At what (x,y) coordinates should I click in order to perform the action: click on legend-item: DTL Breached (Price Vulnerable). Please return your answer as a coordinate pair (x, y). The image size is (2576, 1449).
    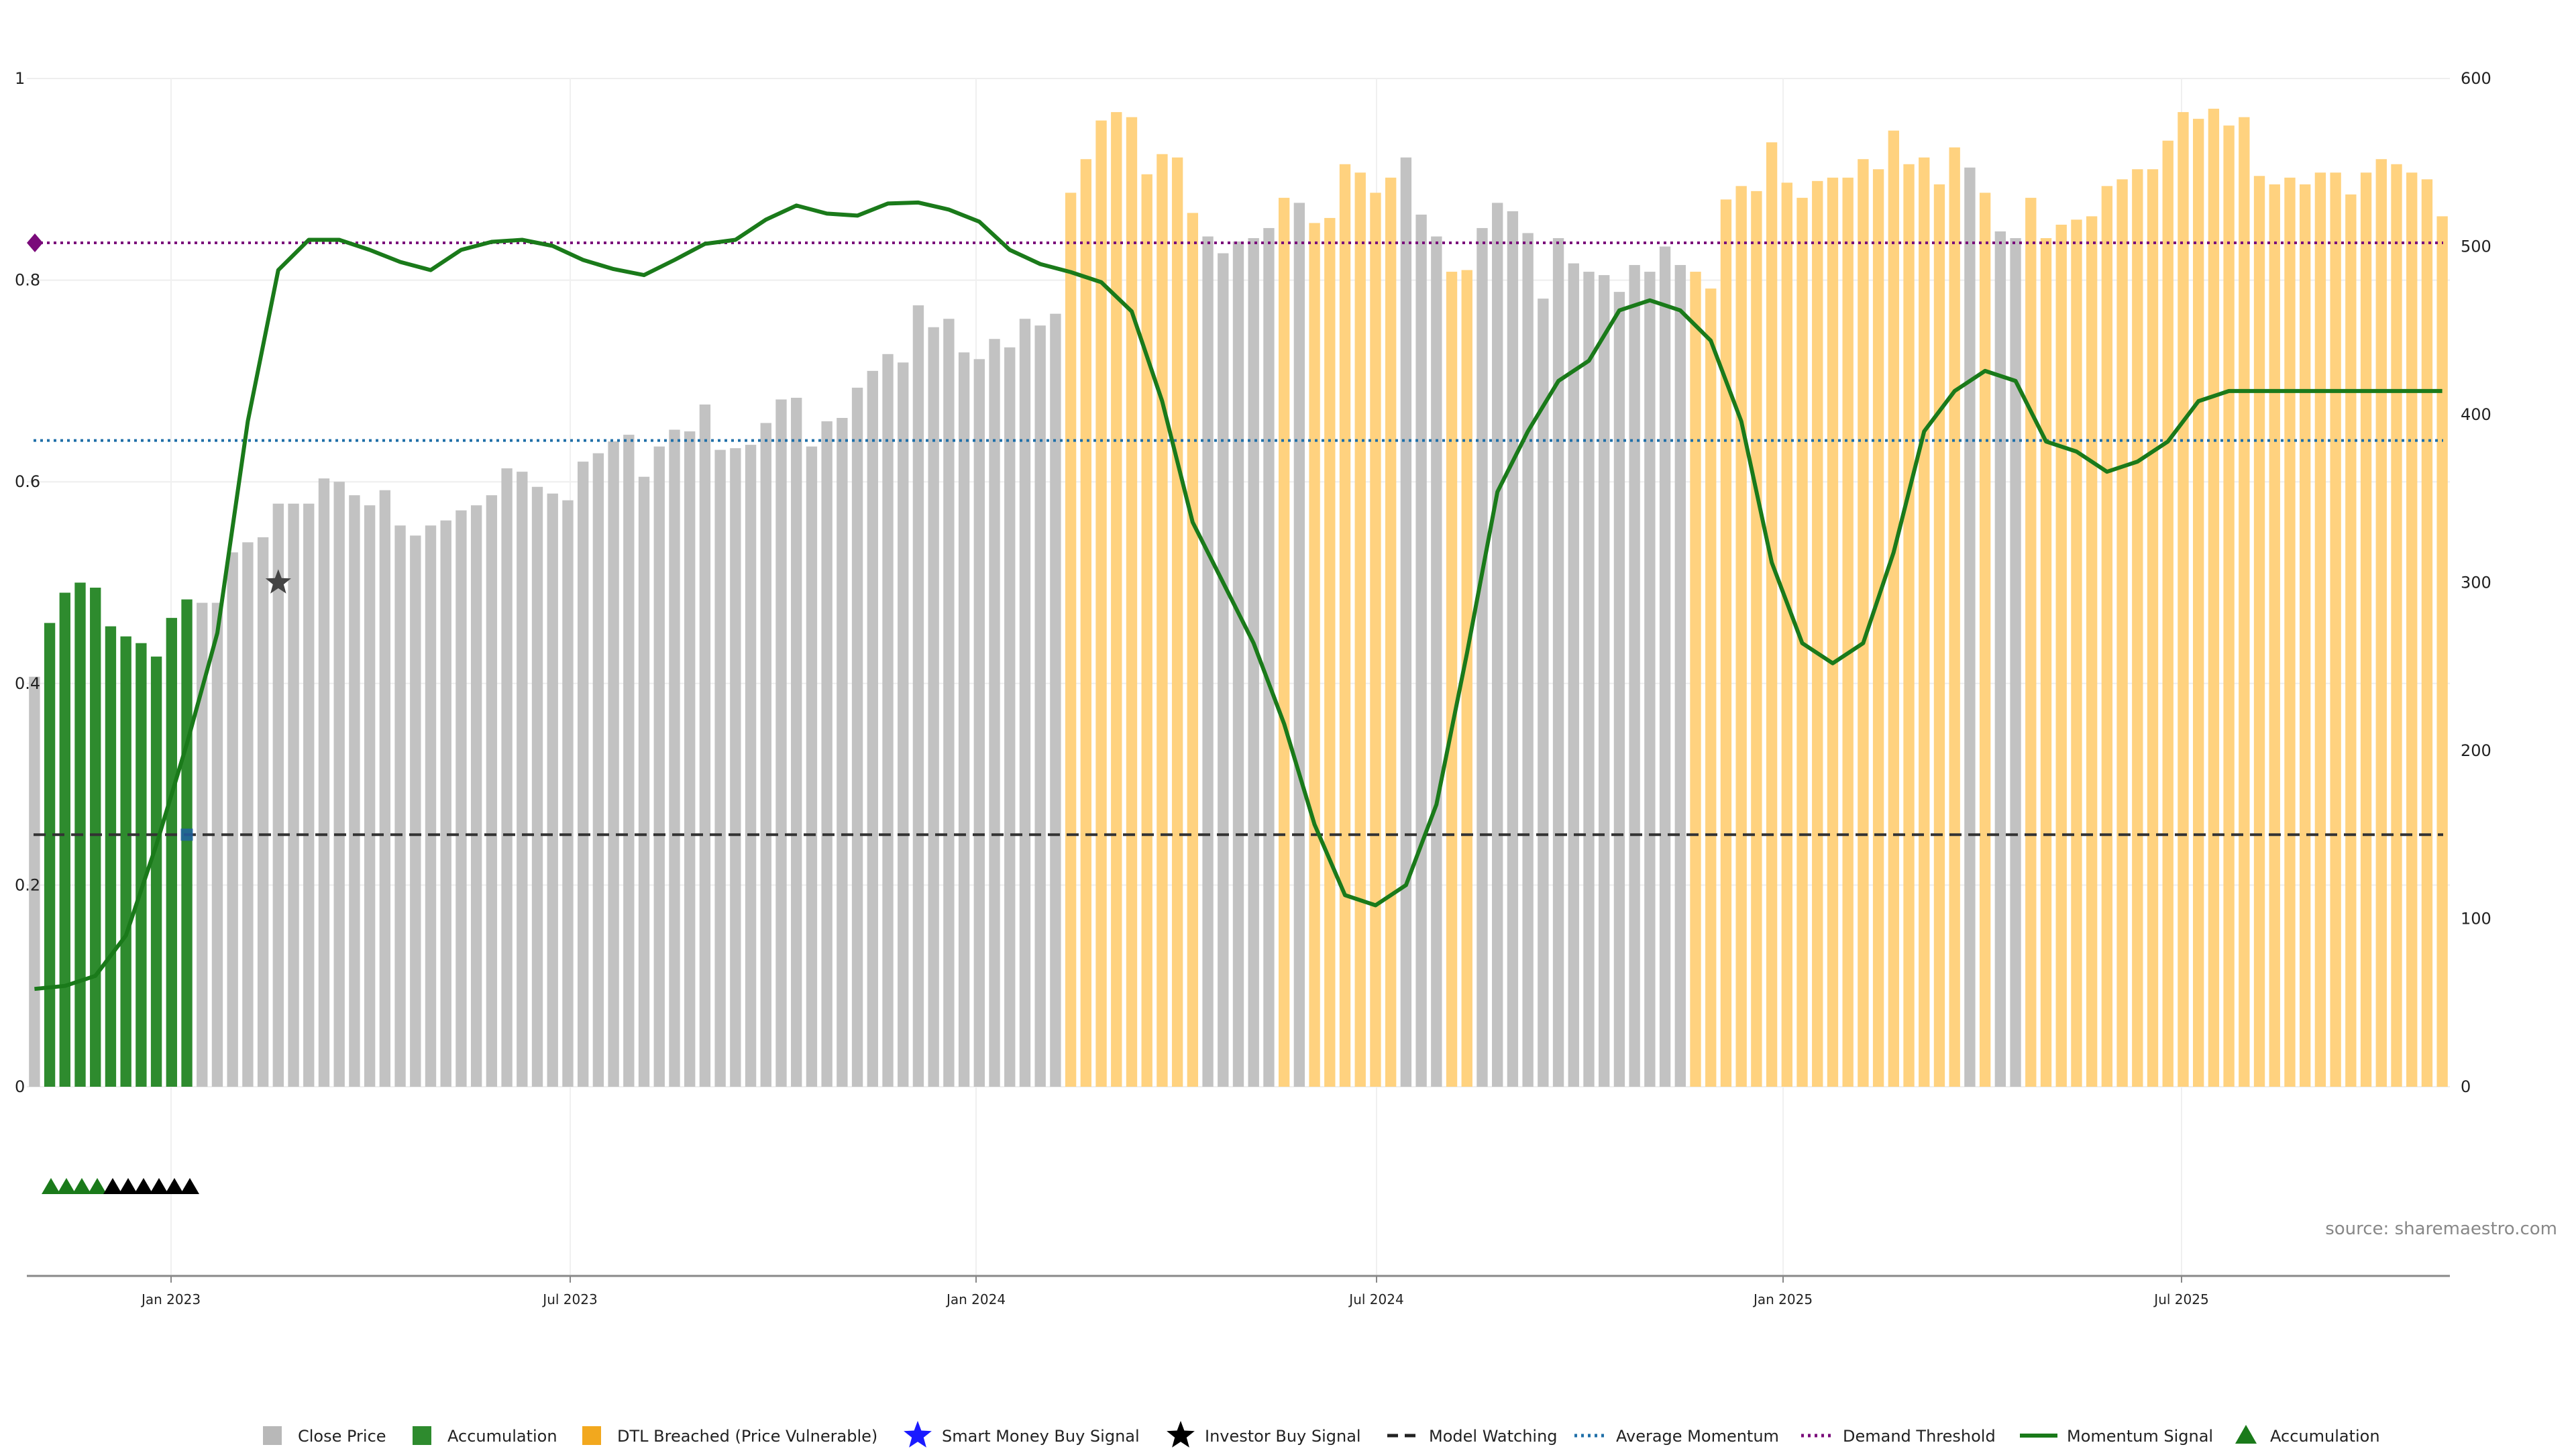
    Looking at the image, I should click on (729, 1436).